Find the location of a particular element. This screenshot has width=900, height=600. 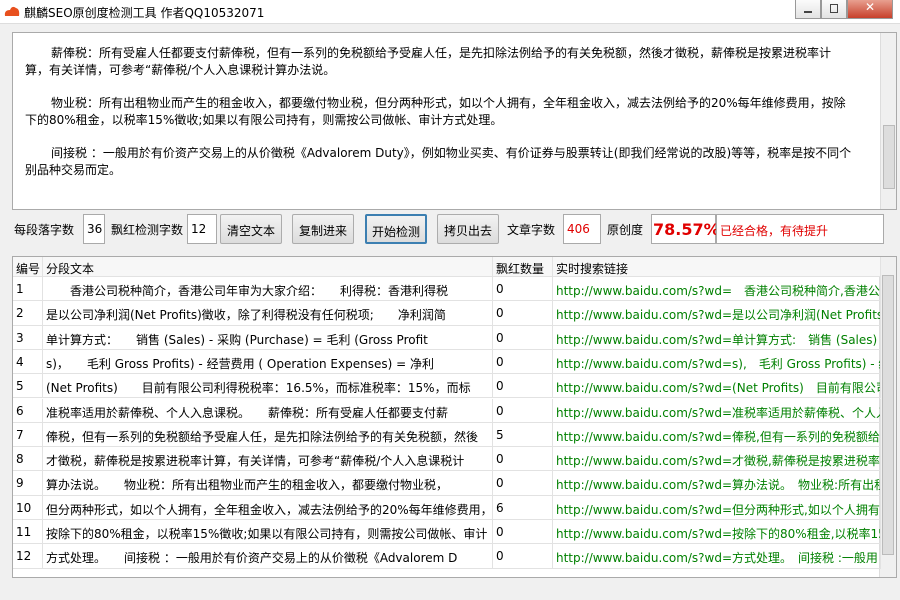

row-number: 7 is located at coordinates (28, 434).